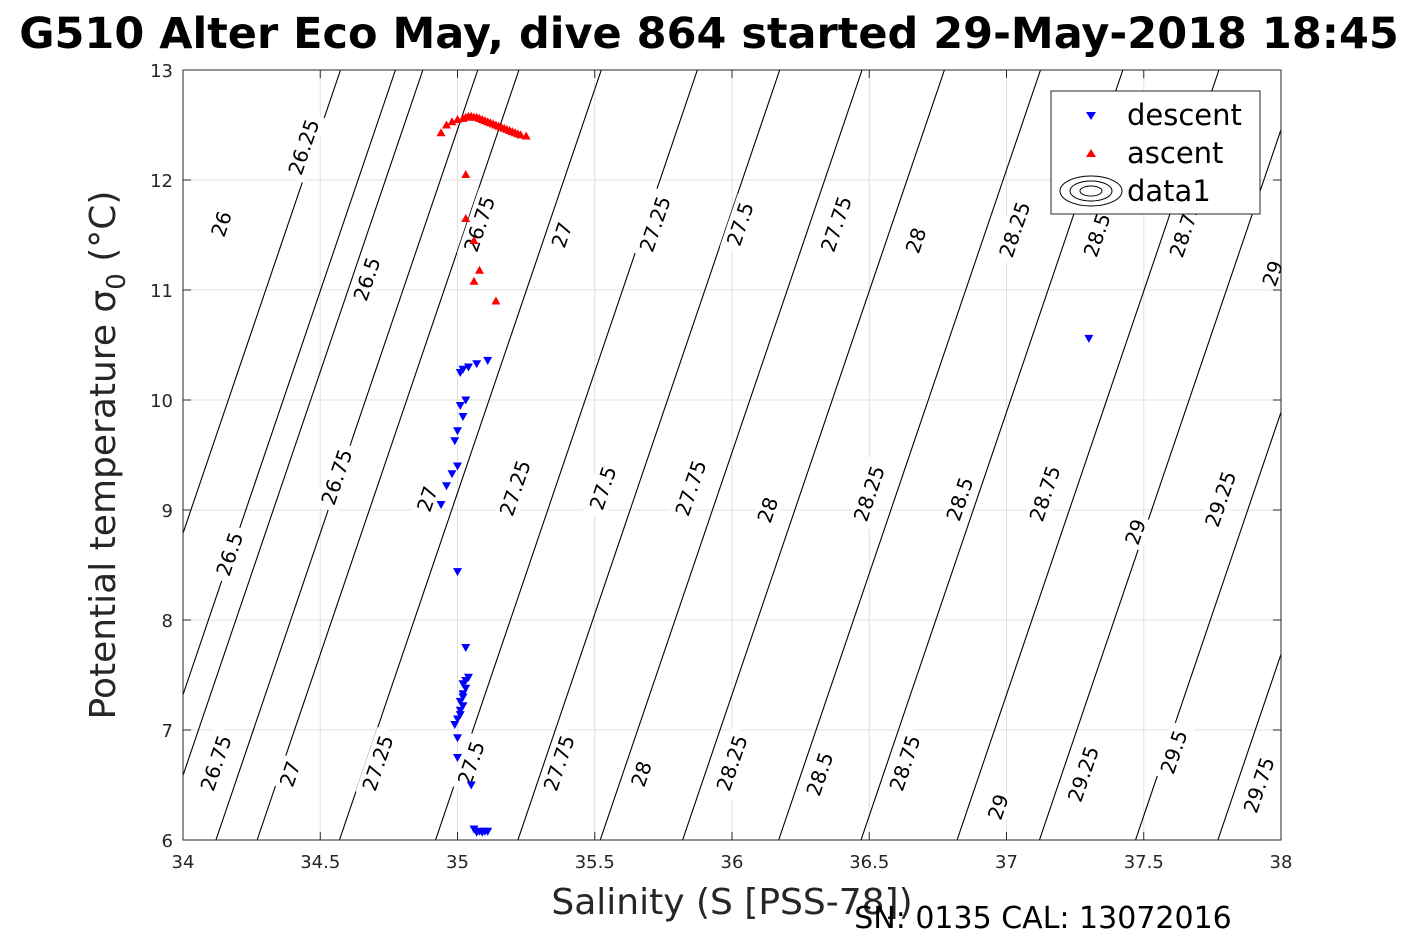 The height and width of the screenshot is (945, 1417). What do you see at coordinates (1091, 153) in the screenshot?
I see `legend-ascent-marker` at bounding box center [1091, 153].